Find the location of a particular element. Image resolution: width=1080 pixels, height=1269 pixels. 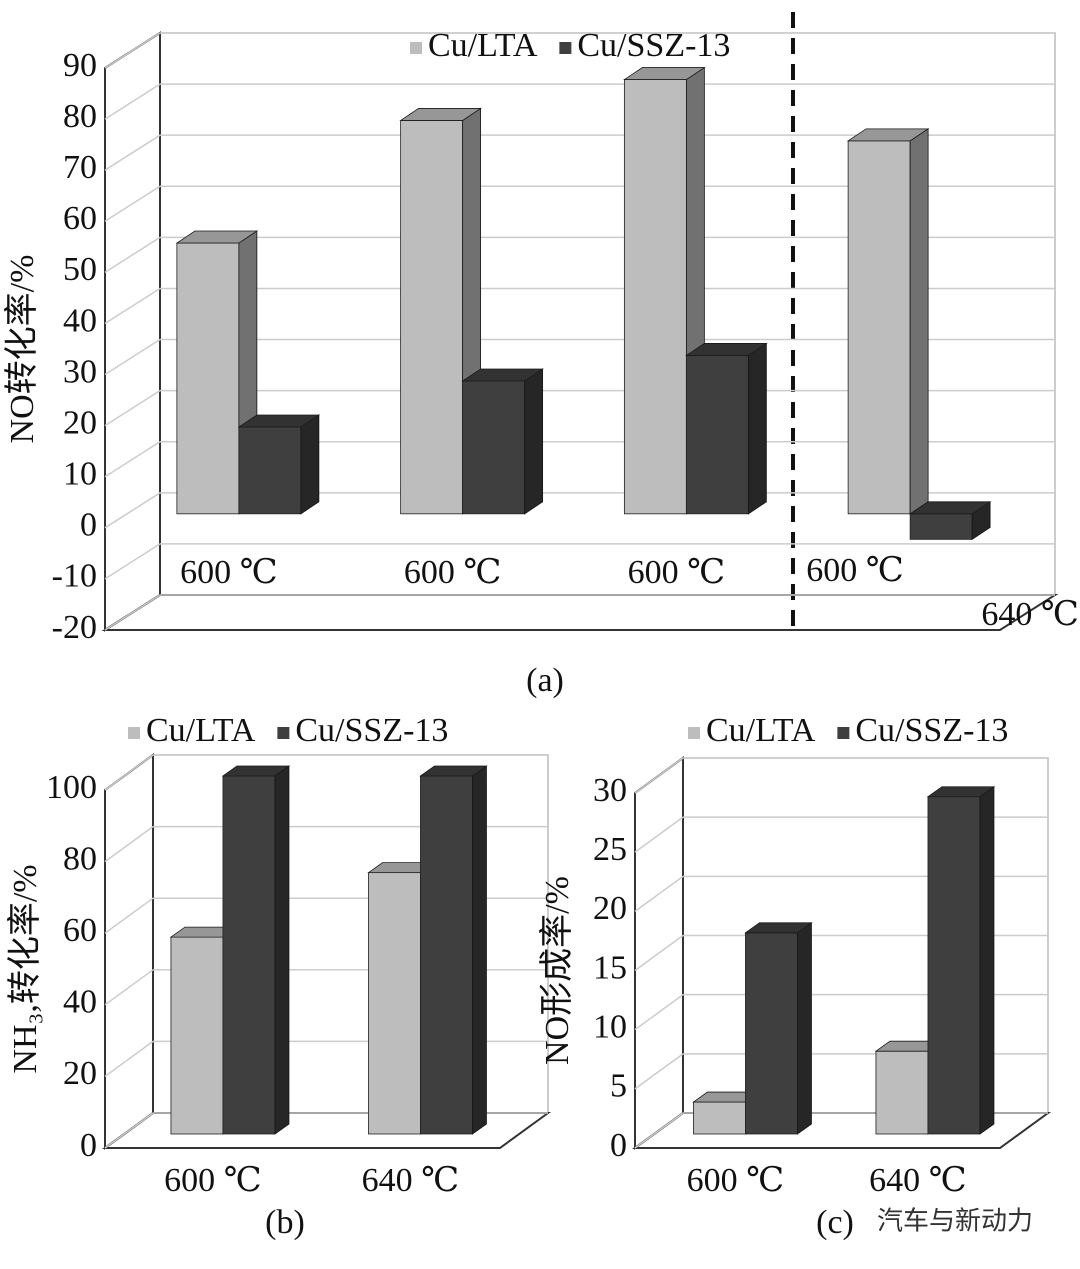

y-tick-label: -20 is located at coordinates (74, 627).